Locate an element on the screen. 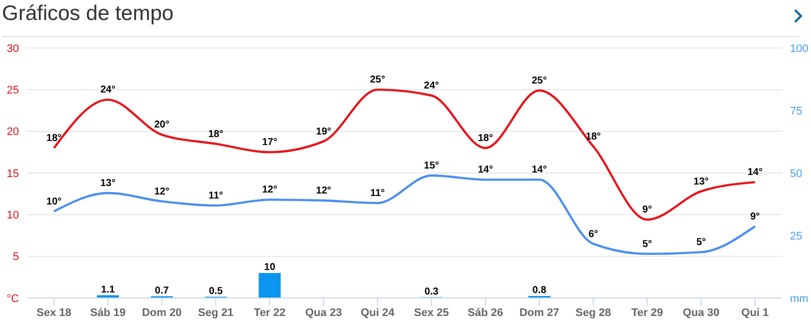  y-tick-label: 25 is located at coordinates (12, 90).